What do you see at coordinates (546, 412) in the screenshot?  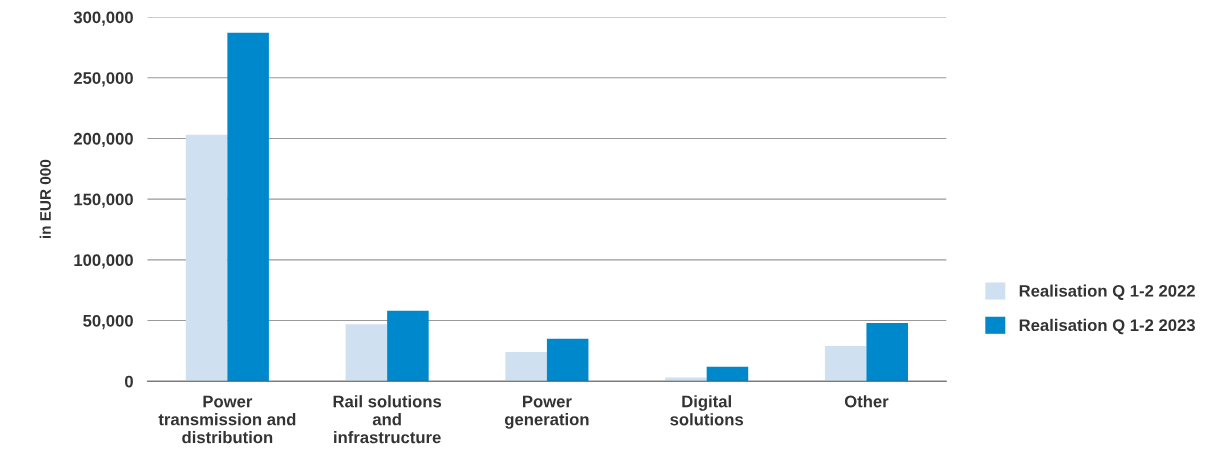 I see `x-tick-label: Power generation` at bounding box center [546, 412].